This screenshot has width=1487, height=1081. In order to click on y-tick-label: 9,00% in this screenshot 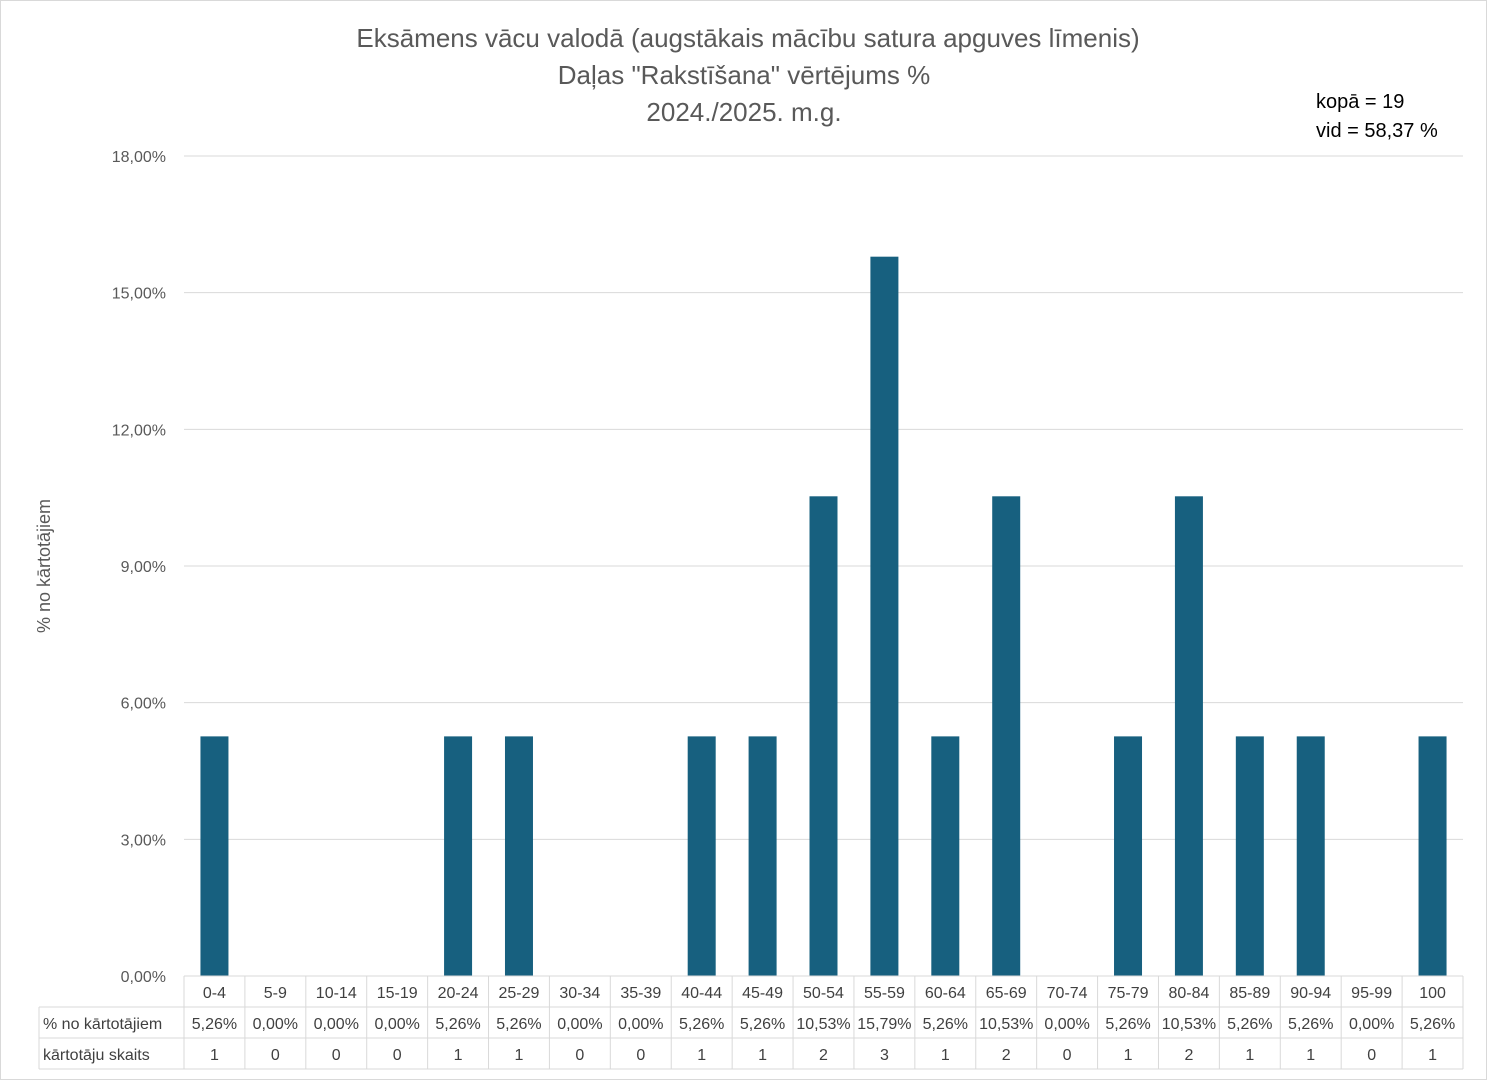, I will do `click(143, 567)`.